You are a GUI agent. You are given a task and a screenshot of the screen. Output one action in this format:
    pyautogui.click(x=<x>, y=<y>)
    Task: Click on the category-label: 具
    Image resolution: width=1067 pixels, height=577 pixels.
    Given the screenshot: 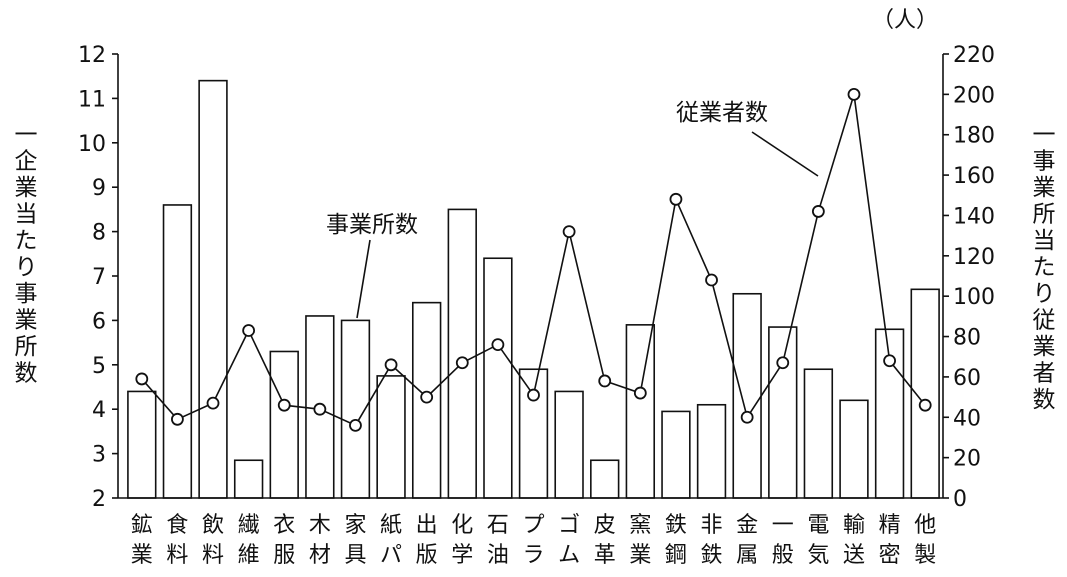 What is the action you would take?
    pyautogui.click(x=355, y=555)
    